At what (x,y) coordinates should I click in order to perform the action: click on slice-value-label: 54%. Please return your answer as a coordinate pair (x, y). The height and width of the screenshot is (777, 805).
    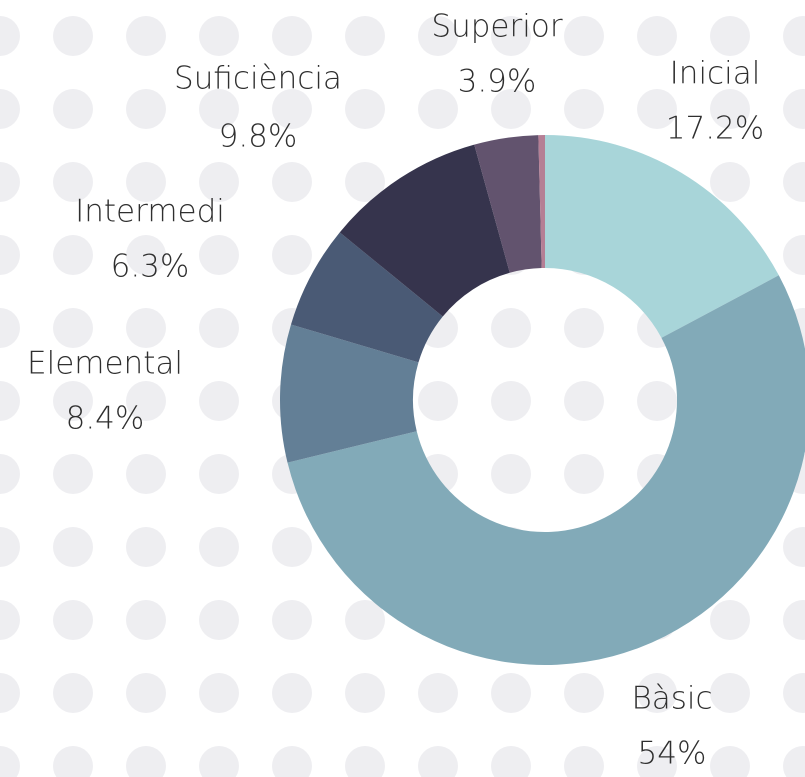
    Looking at the image, I should click on (672, 754).